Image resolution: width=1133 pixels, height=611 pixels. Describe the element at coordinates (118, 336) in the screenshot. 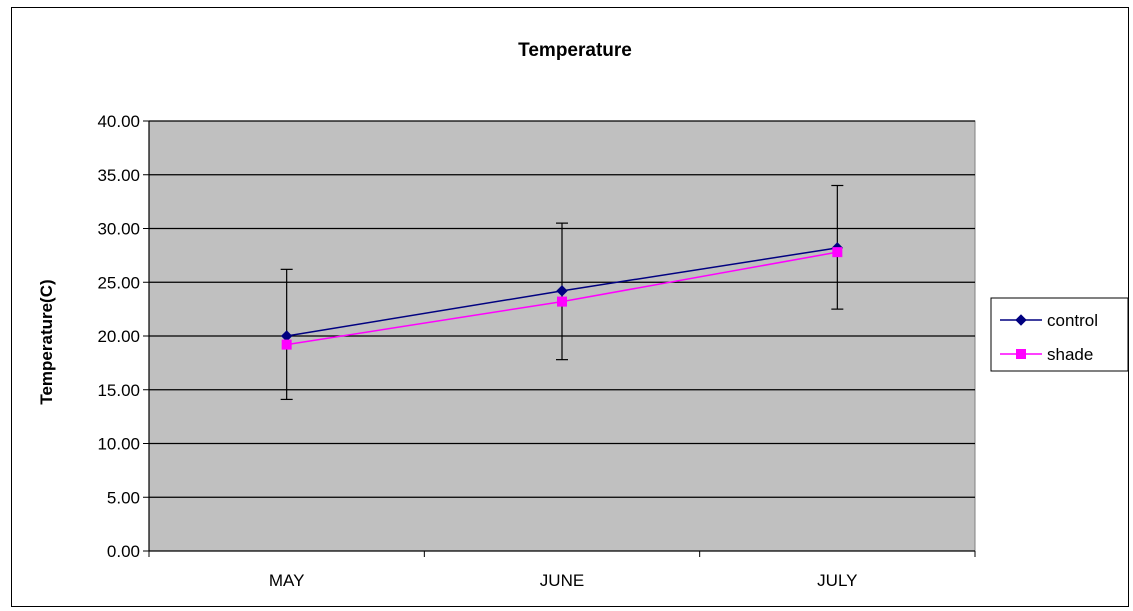

I see `y-tick-label: 20.00` at that location.